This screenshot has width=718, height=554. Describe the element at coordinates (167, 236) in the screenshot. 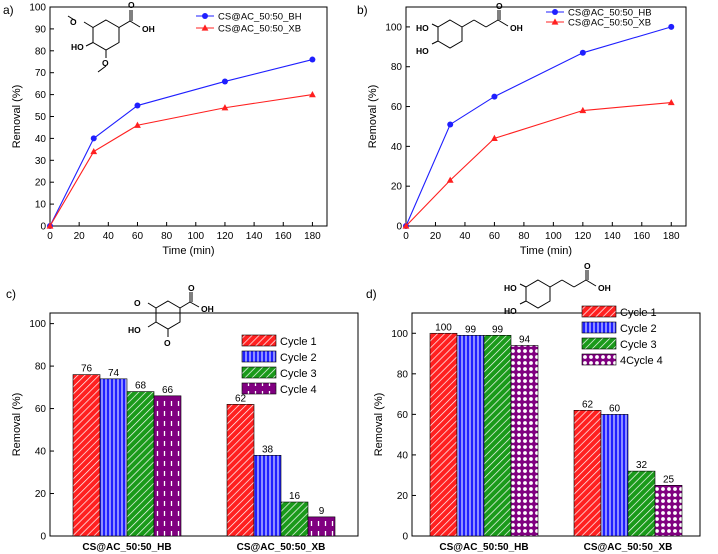

I see `x-tick-label: 80` at that location.